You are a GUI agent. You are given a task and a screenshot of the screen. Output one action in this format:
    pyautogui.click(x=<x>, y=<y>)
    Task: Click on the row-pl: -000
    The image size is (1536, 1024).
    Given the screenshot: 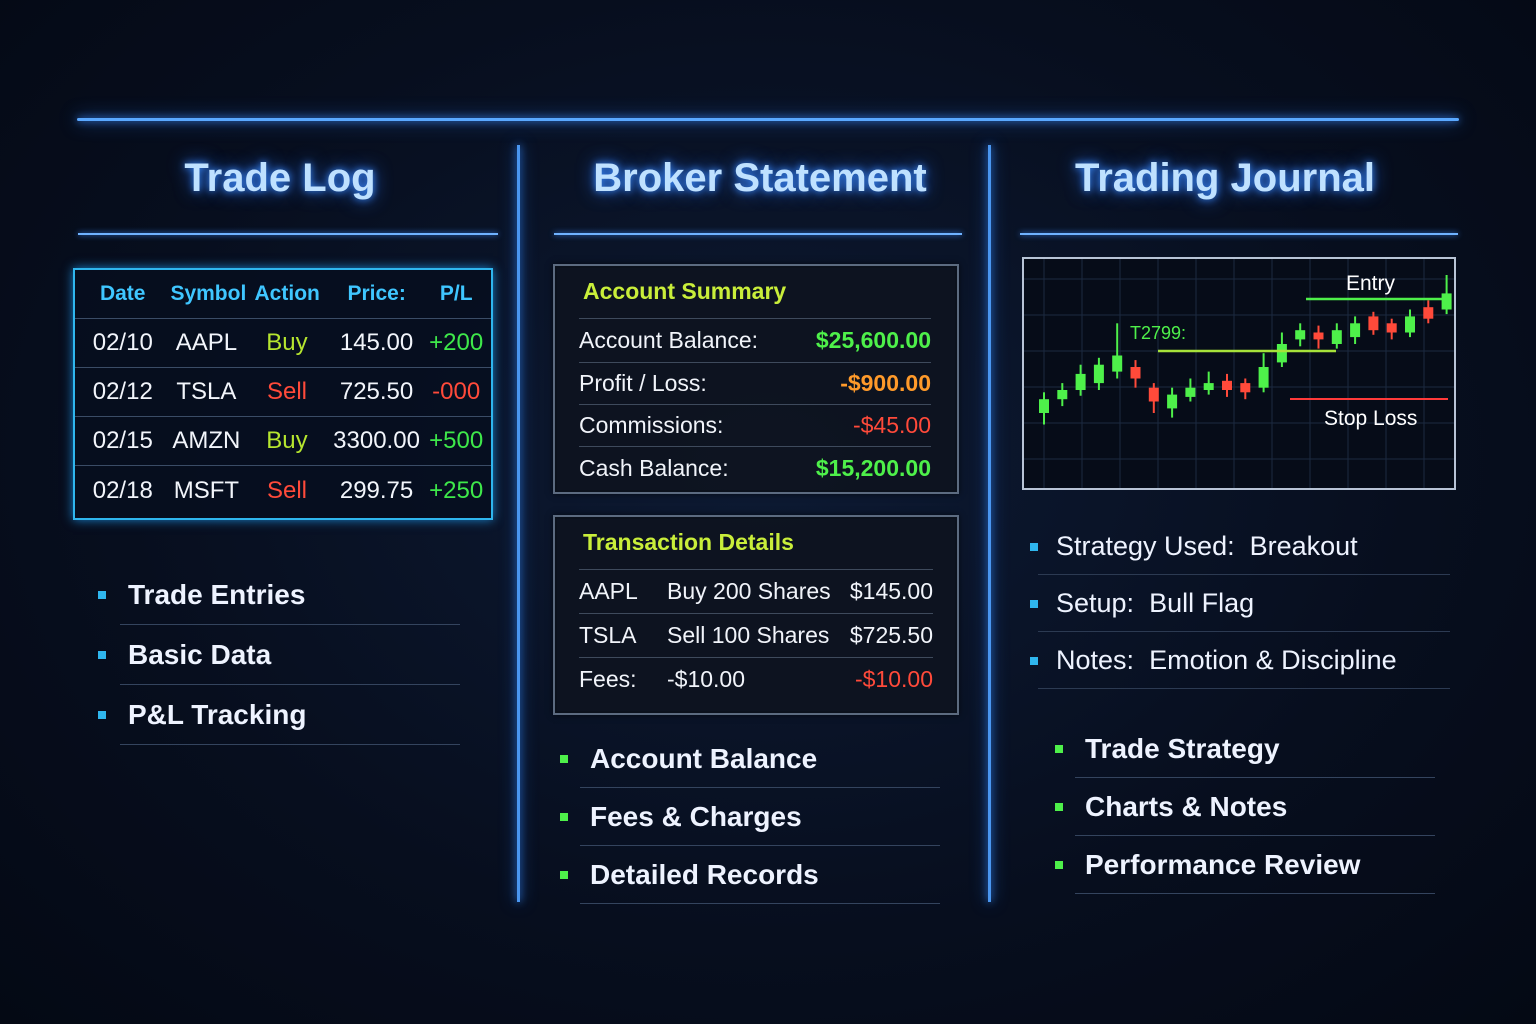 What is the action you would take?
    pyautogui.click(x=456, y=391)
    